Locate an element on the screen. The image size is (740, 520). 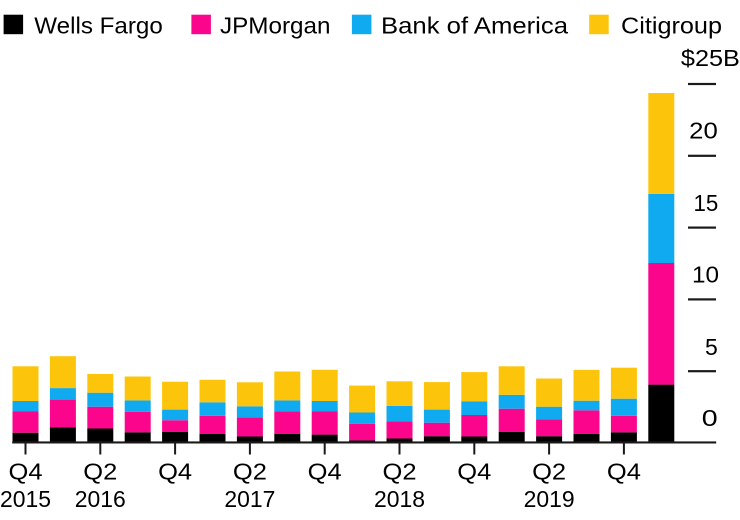
svg-text: 0 is located at coordinates (710, 418).